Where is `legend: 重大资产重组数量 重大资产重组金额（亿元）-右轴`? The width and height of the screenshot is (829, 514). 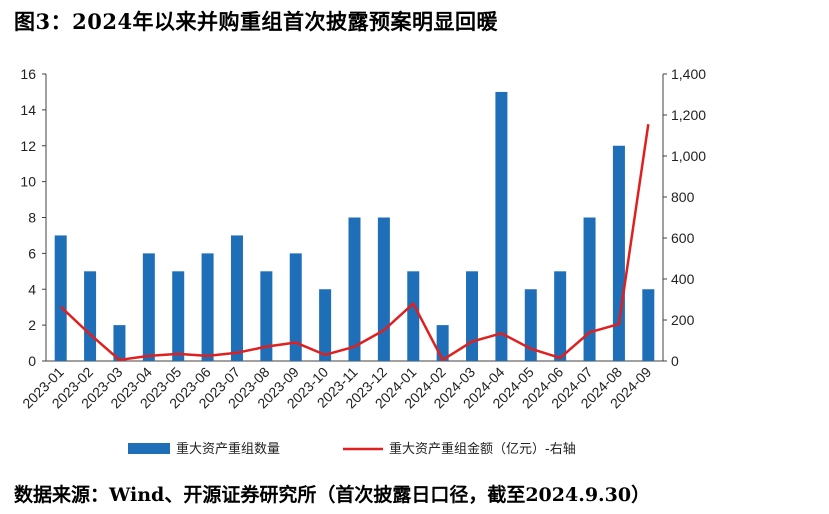
legend: 重大资产重组数量 重大资产重组金额（亿元）-右轴 is located at coordinates (352, 449).